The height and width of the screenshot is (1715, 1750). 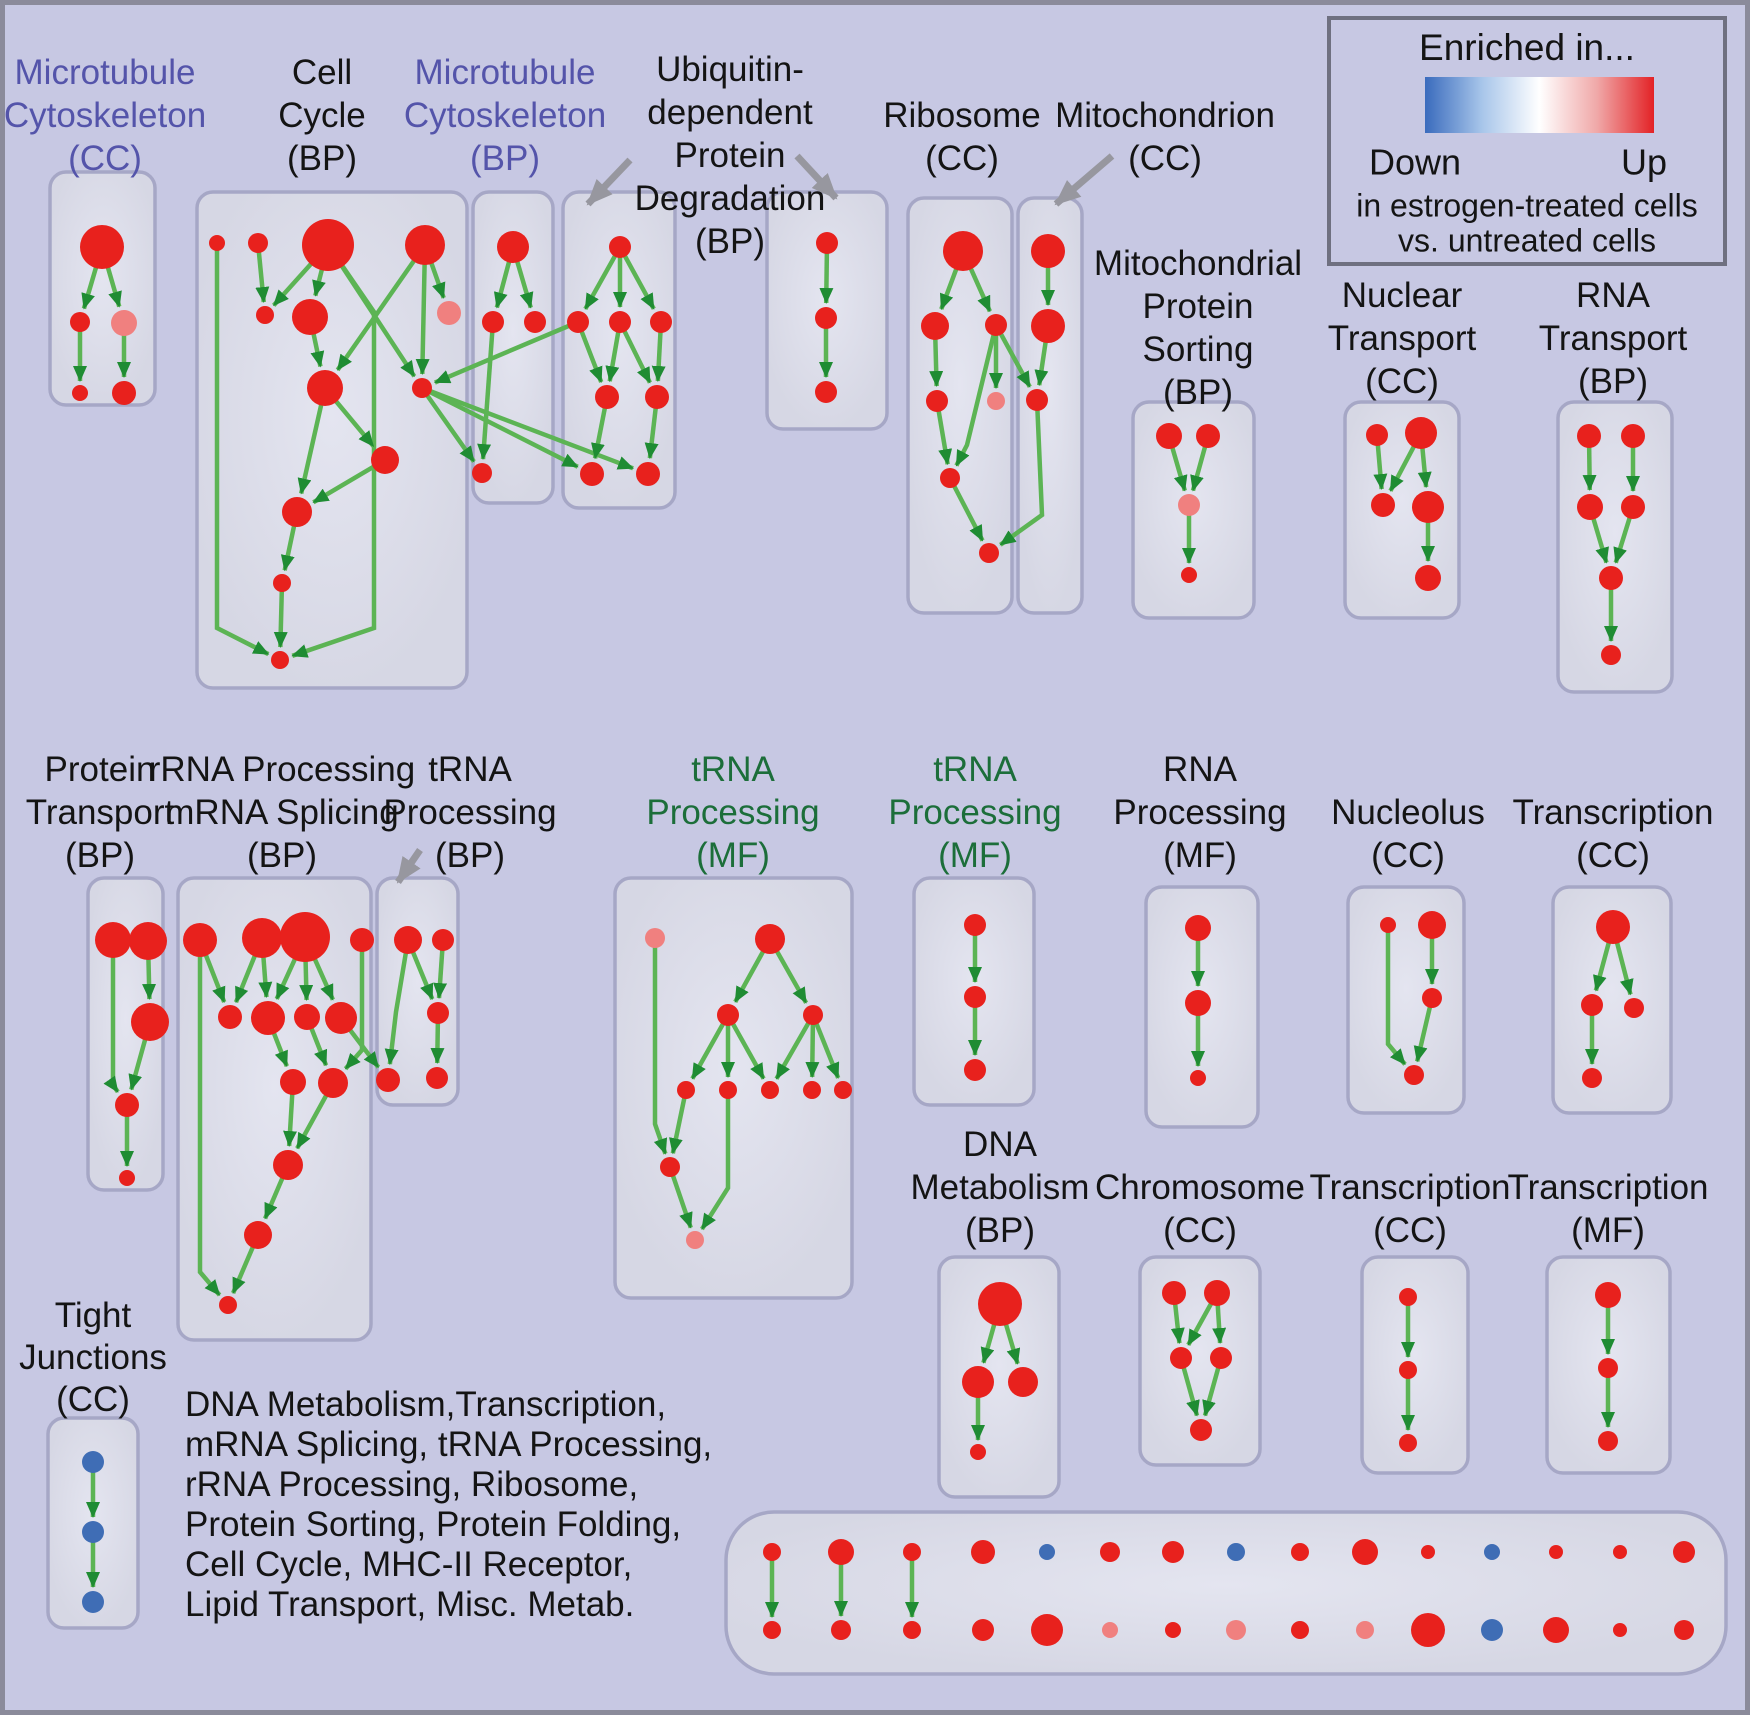 I want to click on node-w2, so click(x=262, y=938).